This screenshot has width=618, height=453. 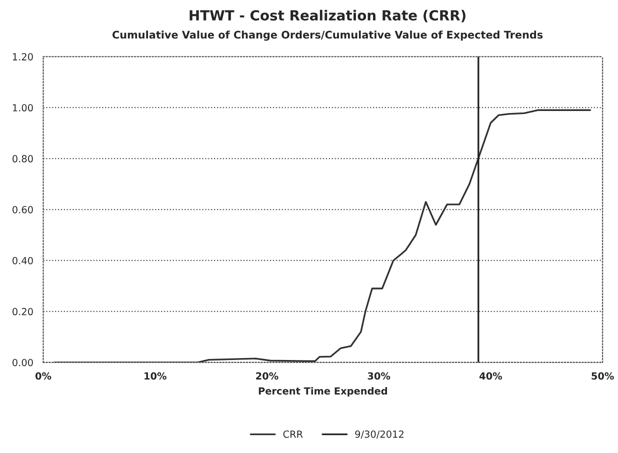 I want to click on legend-label: 9/30/2012, so click(x=379, y=434).